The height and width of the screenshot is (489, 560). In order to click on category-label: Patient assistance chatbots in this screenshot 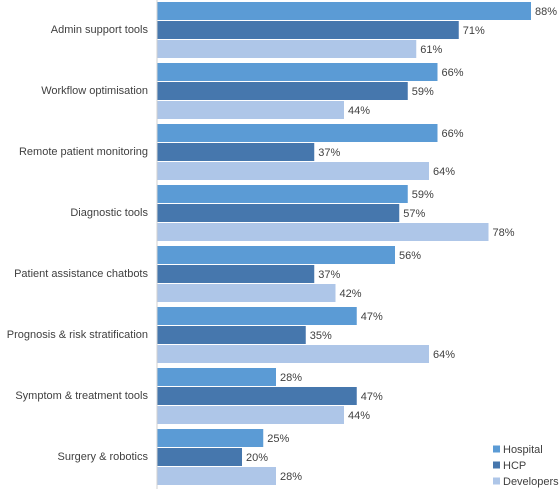, I will do `click(81, 274)`.